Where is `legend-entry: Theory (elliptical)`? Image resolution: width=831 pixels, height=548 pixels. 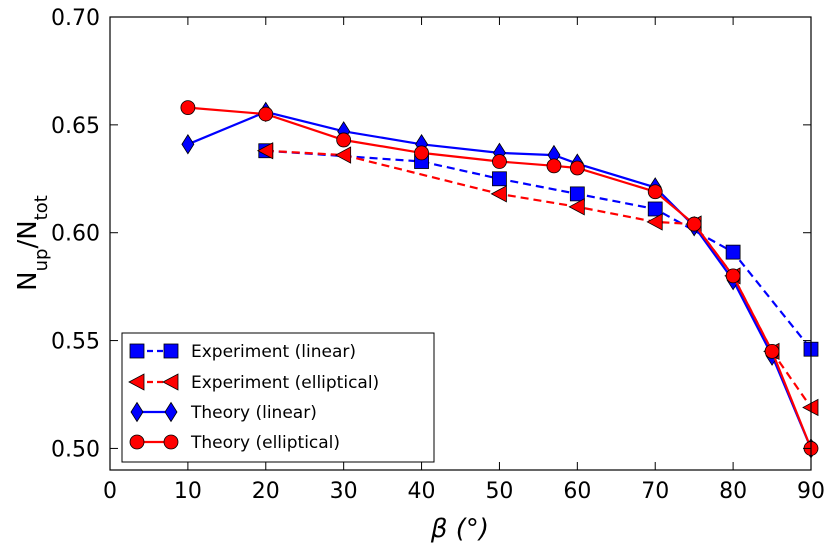
legend-entry: Theory (elliptical) is located at coordinates (234, 443).